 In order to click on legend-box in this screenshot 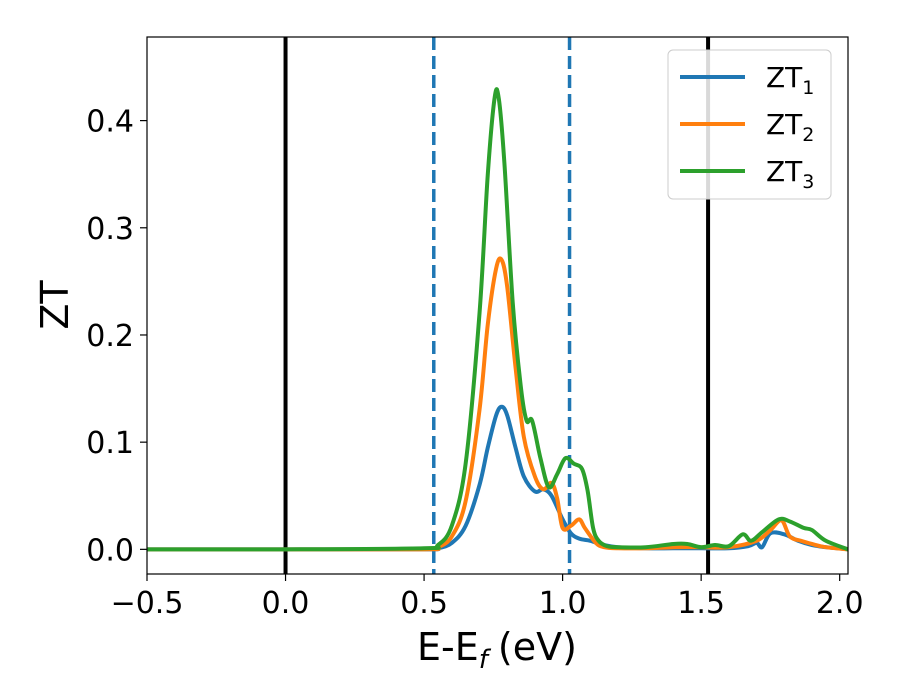, I will do `click(749, 124)`.